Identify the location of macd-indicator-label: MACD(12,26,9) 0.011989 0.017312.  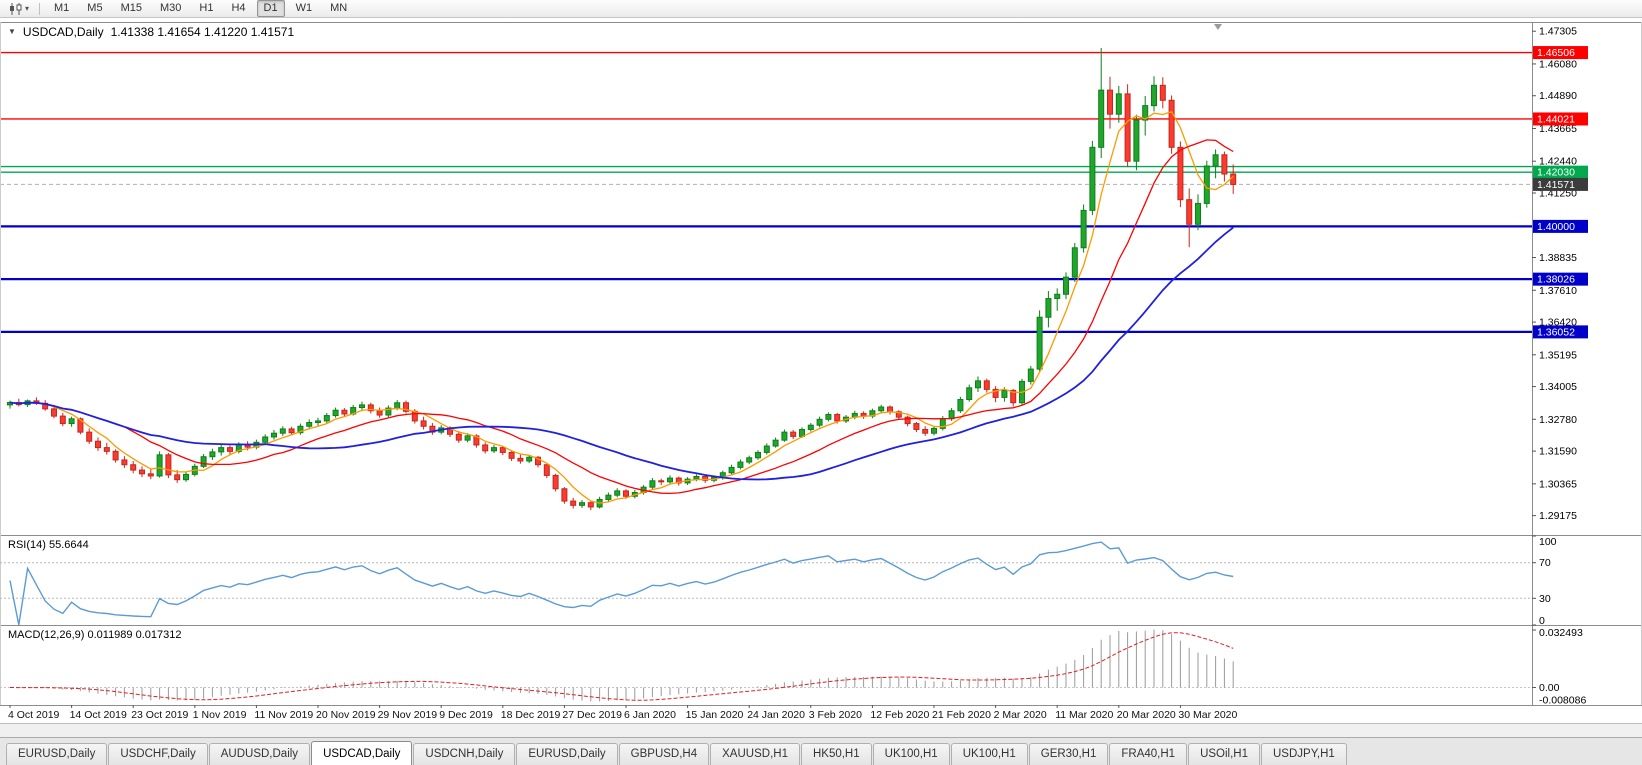
(95, 635).